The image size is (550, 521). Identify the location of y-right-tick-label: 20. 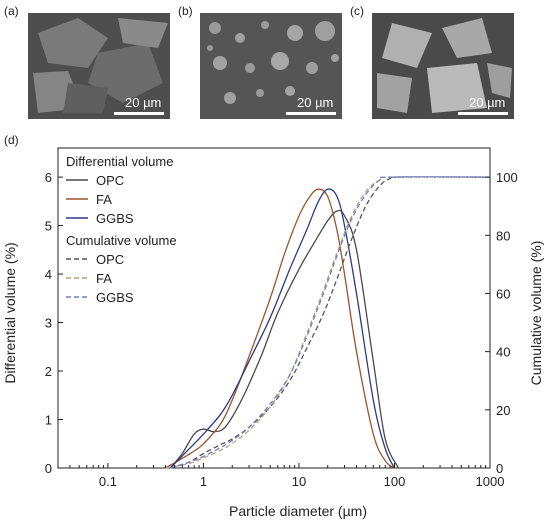
(503, 410).